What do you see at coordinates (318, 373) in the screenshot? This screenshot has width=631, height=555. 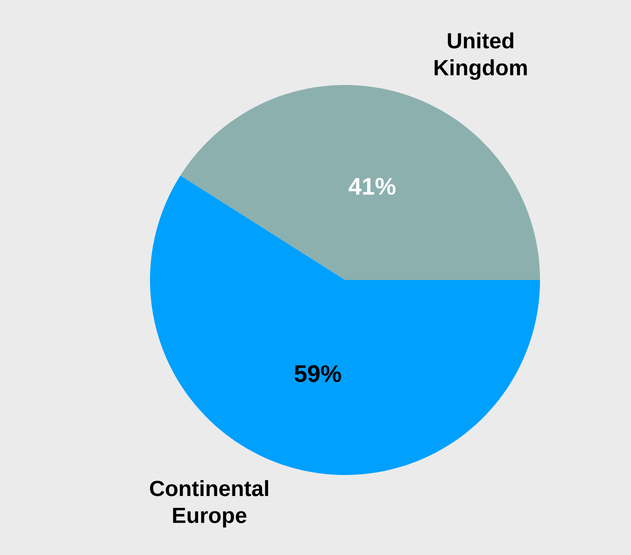 I see `data-label: 59%` at bounding box center [318, 373].